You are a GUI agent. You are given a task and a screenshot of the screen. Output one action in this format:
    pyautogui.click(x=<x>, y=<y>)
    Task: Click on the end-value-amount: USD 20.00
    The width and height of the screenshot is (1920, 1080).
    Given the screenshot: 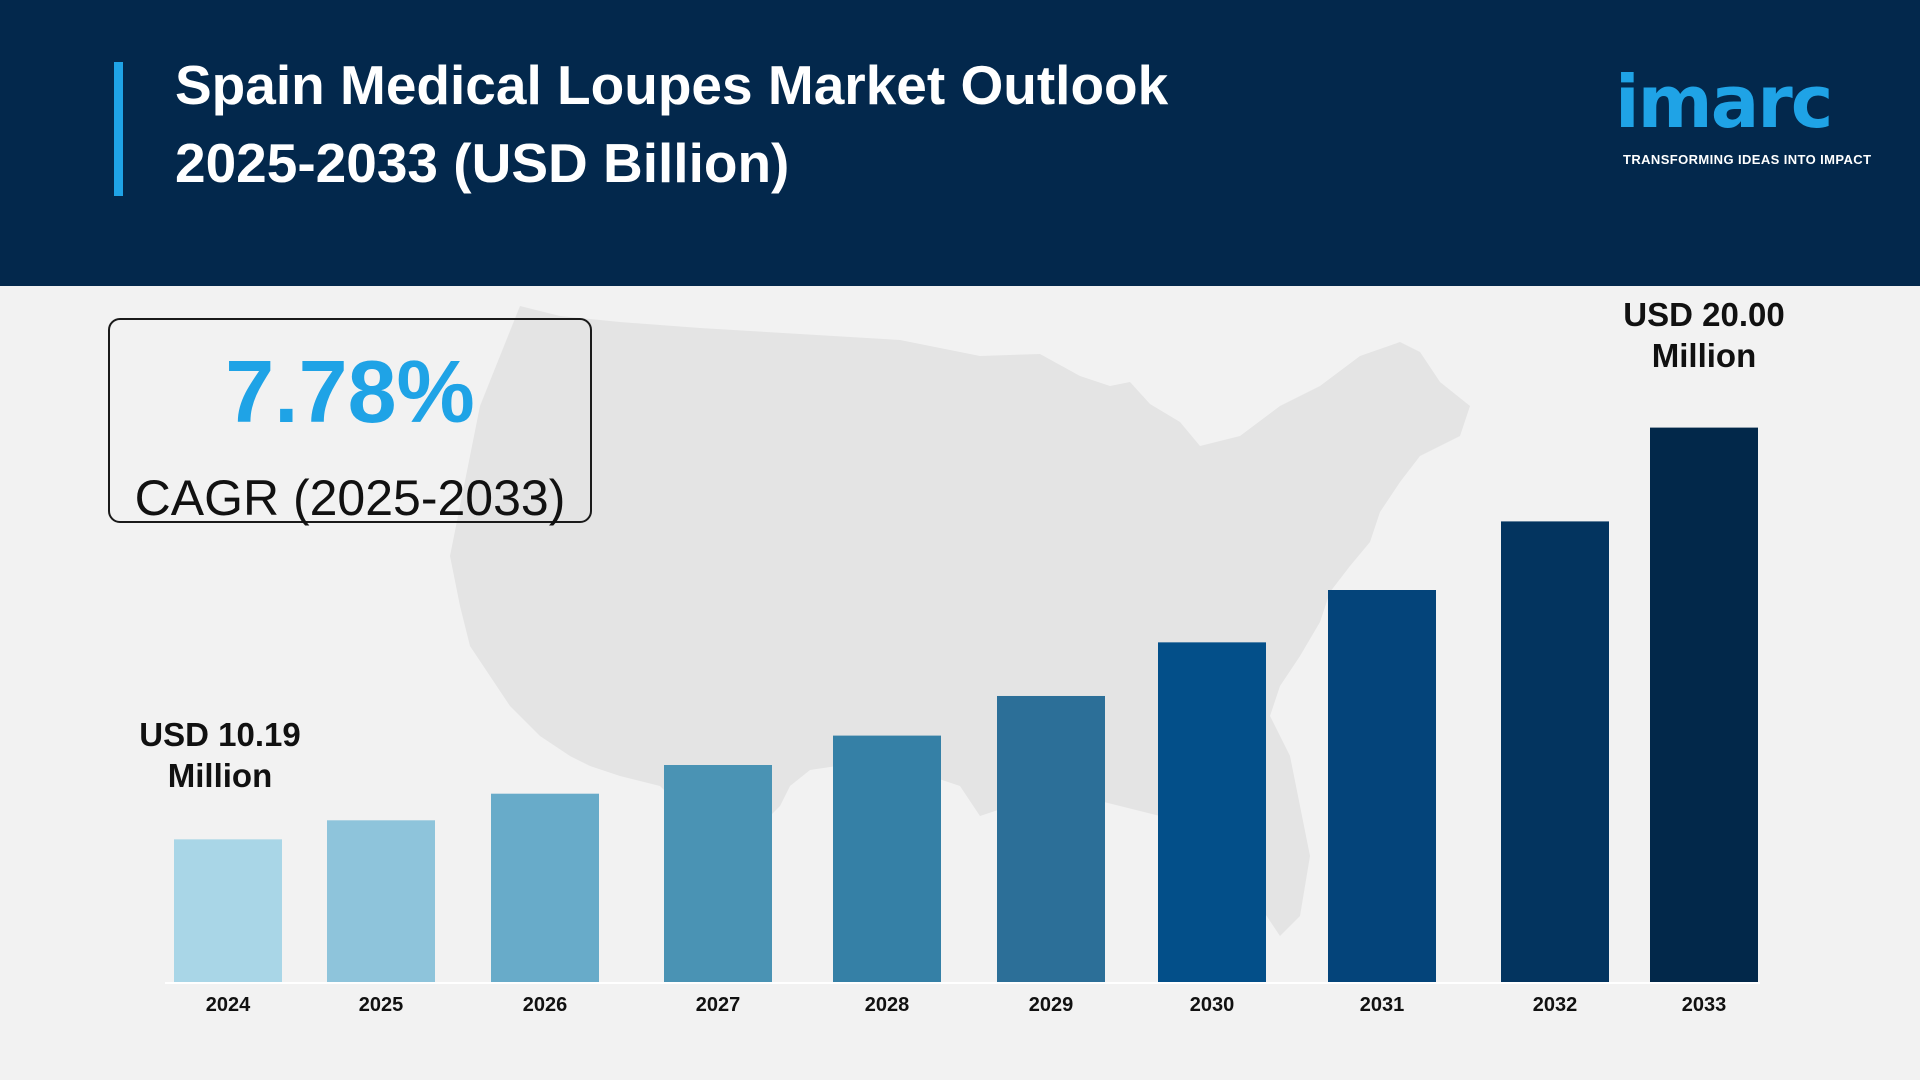 What is the action you would take?
    pyautogui.click(x=1704, y=314)
    